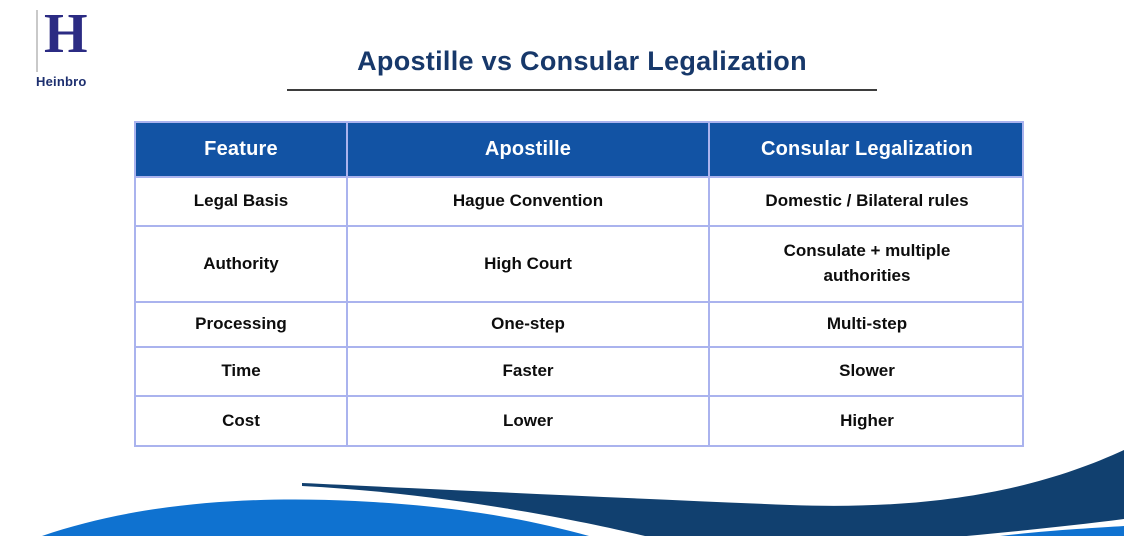  Describe the element at coordinates (527, 149) in the screenshot. I see `column-header-apostille: Apostille` at that location.